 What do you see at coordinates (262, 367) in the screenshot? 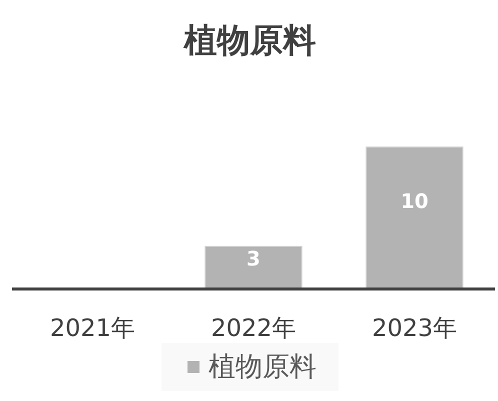
I see `legend-label: 植物原料` at bounding box center [262, 367].